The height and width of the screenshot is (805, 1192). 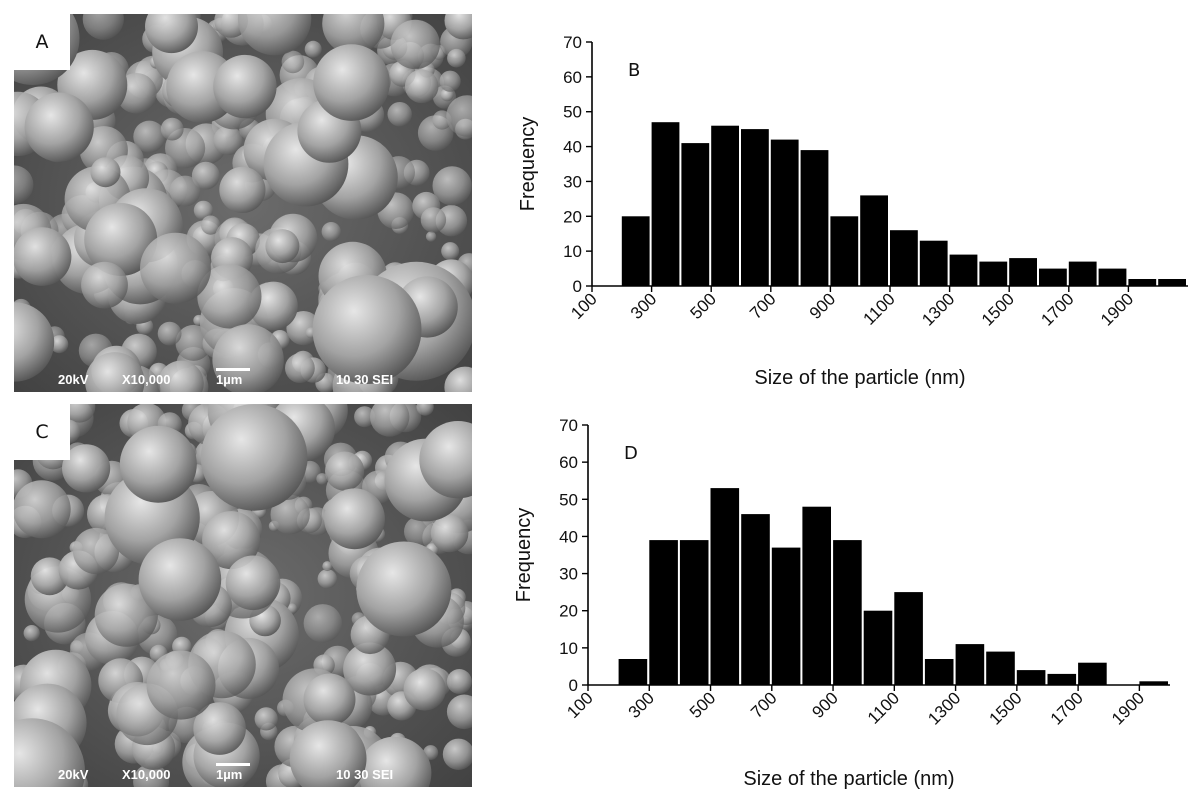 What do you see at coordinates (524, 555) in the screenshot?
I see `y-axis-title: Frequency` at bounding box center [524, 555].